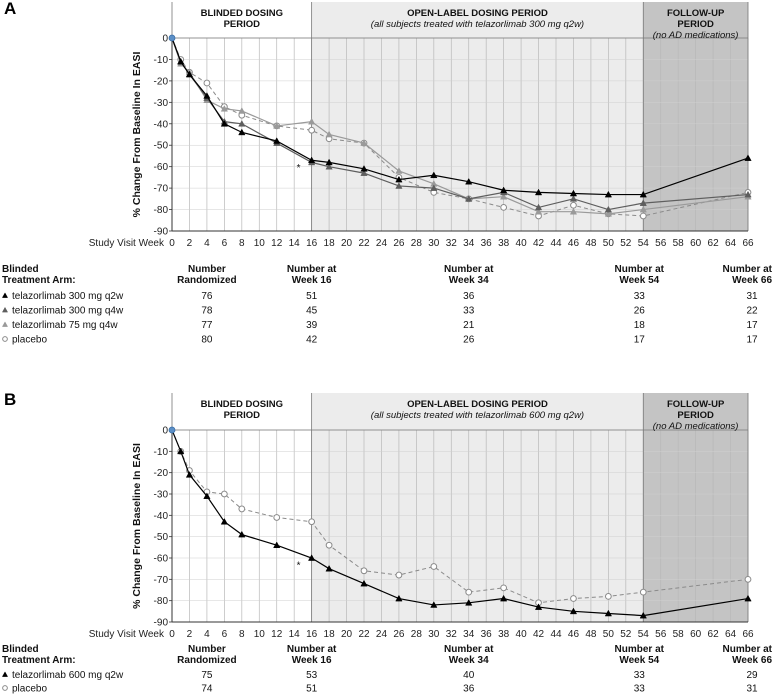 The image size is (774, 695). What do you see at coordinates (10, 399) in the screenshot?
I see `panel-letter: B` at bounding box center [10, 399].